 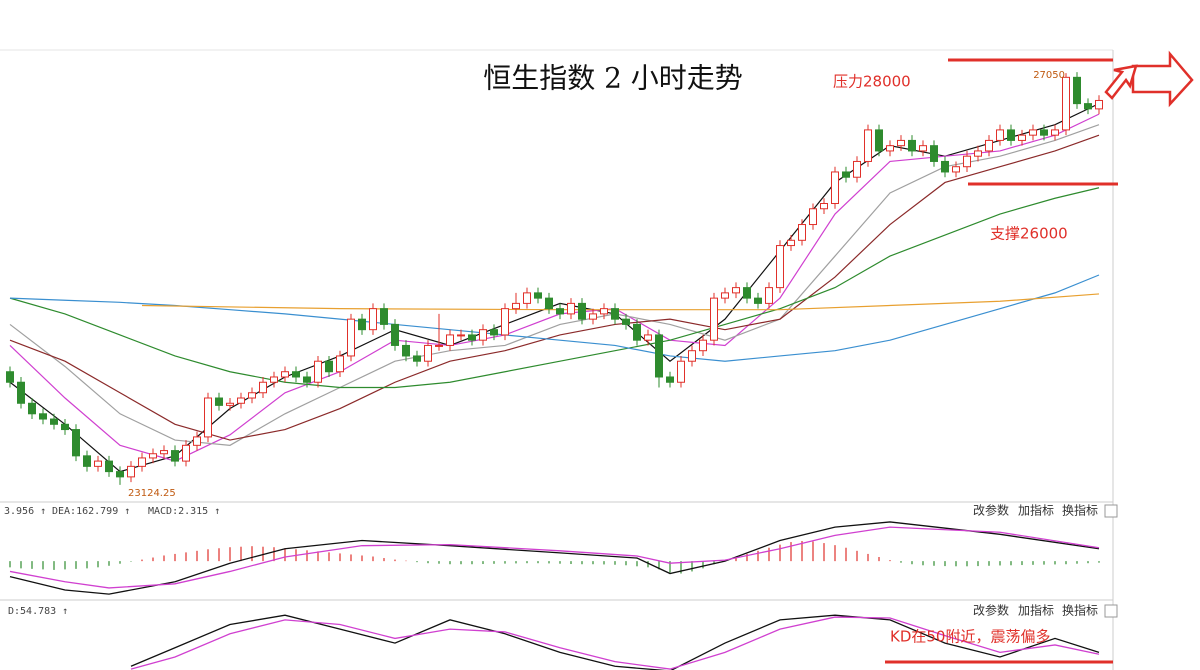 What do you see at coordinates (184, 511) in the screenshot?
I see `macd-header: MACD:2.315 ↑` at bounding box center [184, 511].